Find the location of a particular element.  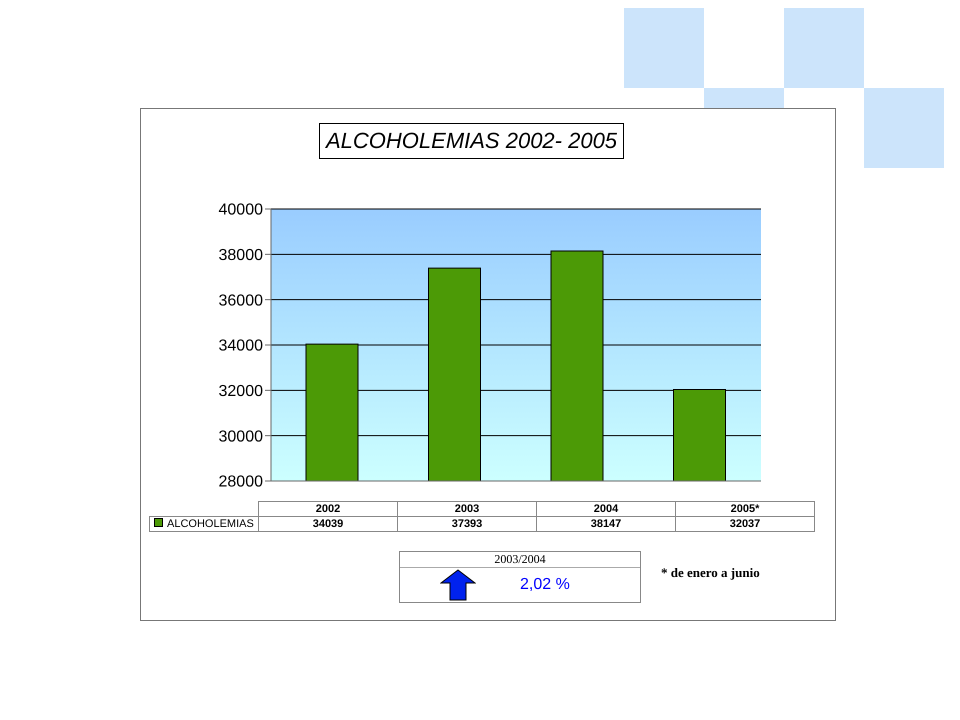

x-tick-label: 2002 is located at coordinates (328, 509).